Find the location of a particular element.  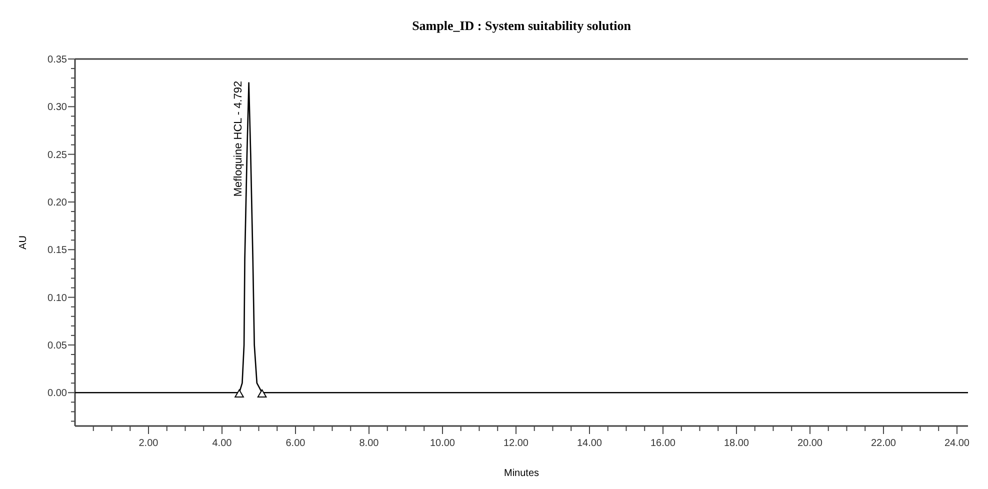

x-tick-label: 22.00 is located at coordinates (883, 443).